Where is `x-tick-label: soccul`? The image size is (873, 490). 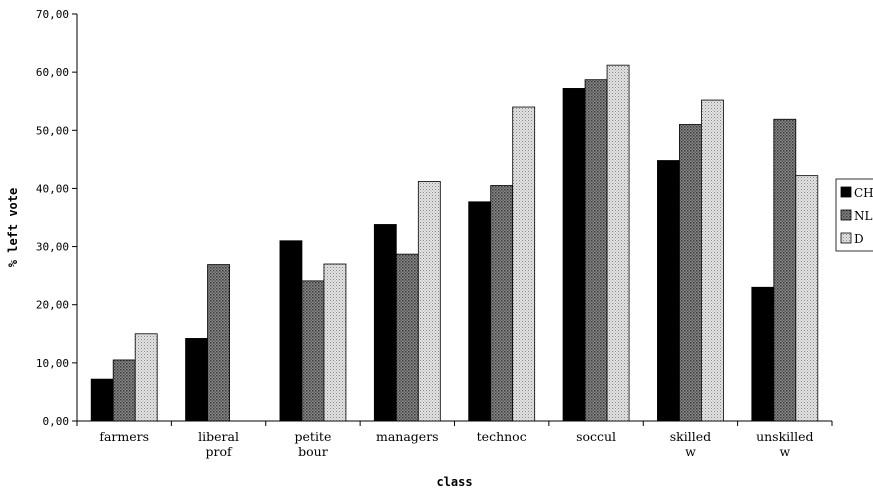 x-tick-label: soccul is located at coordinates (596, 436).